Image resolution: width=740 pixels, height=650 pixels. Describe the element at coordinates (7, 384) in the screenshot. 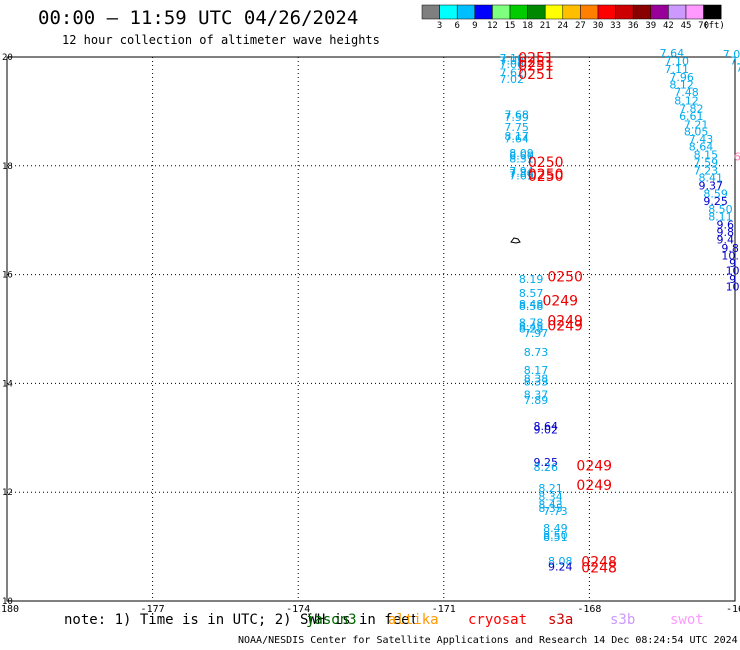

I see `y-tick-label: 14` at that location.